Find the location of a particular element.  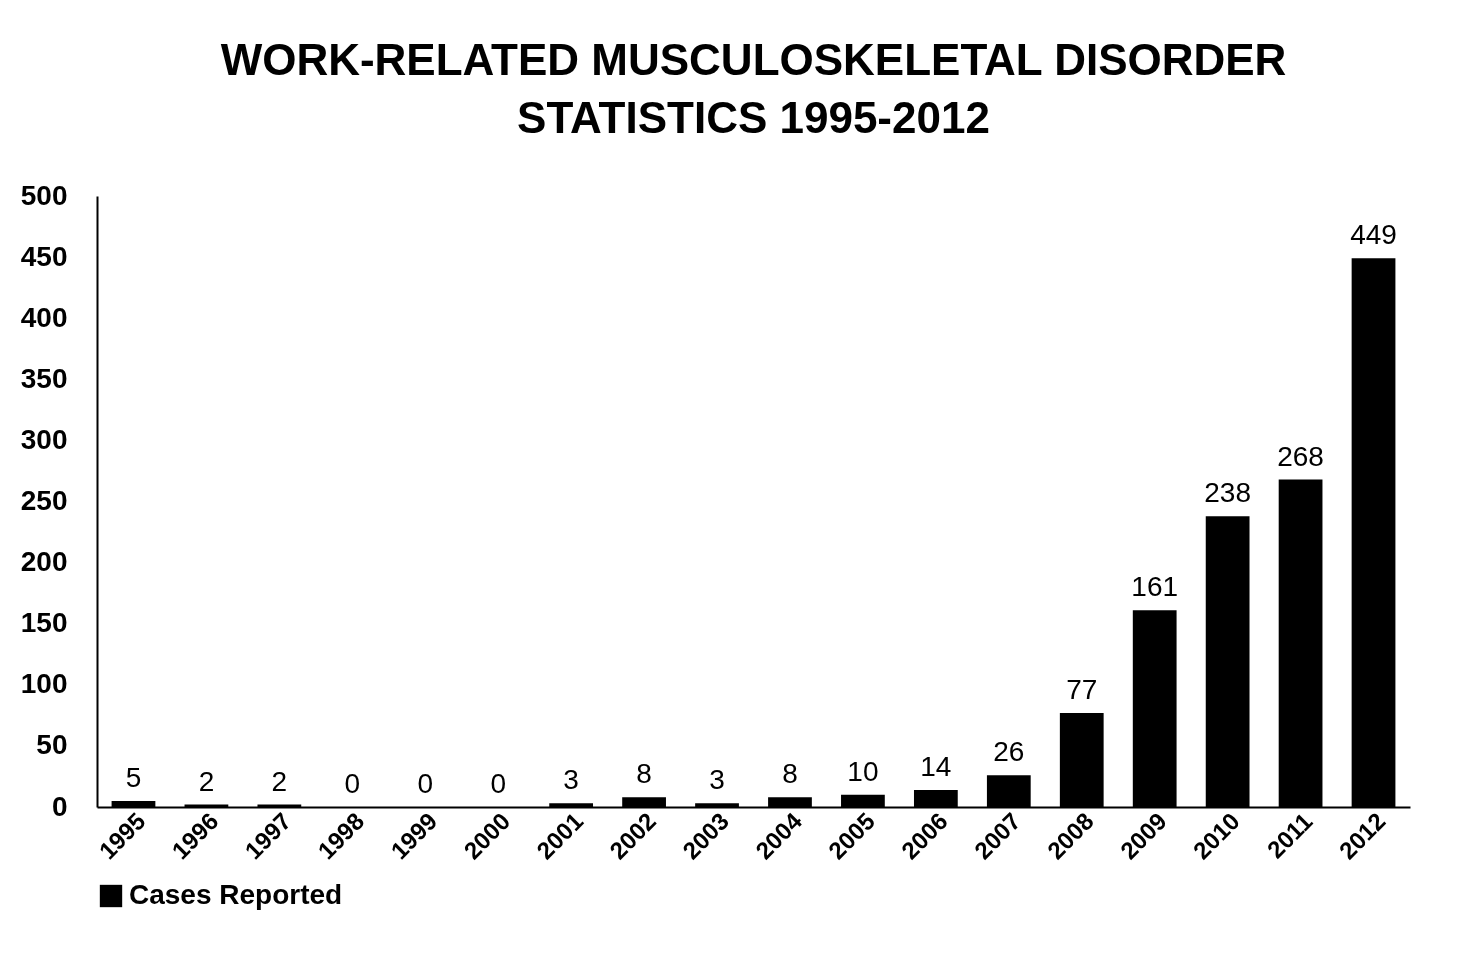

legend-label: Cases Reported is located at coordinates (236, 894).